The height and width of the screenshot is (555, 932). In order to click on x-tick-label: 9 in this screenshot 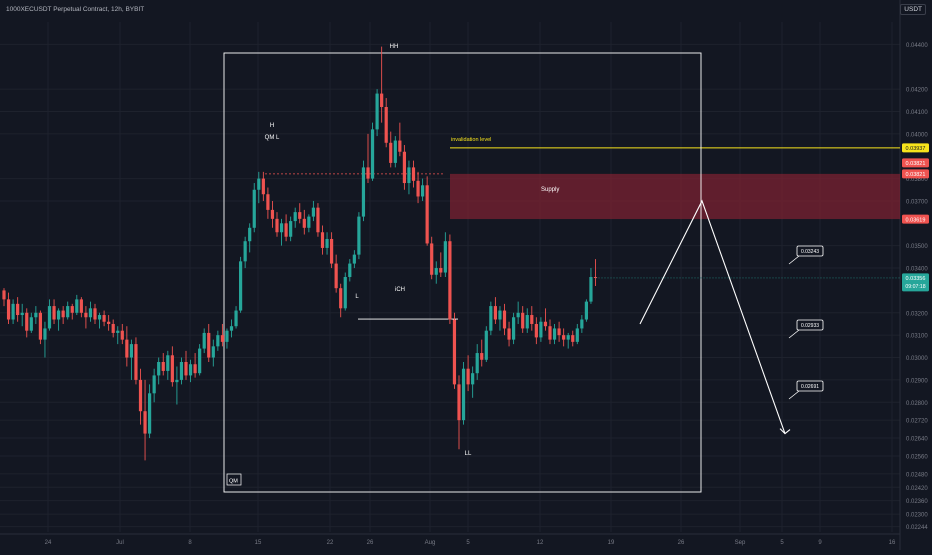, I will do `click(820, 543)`.